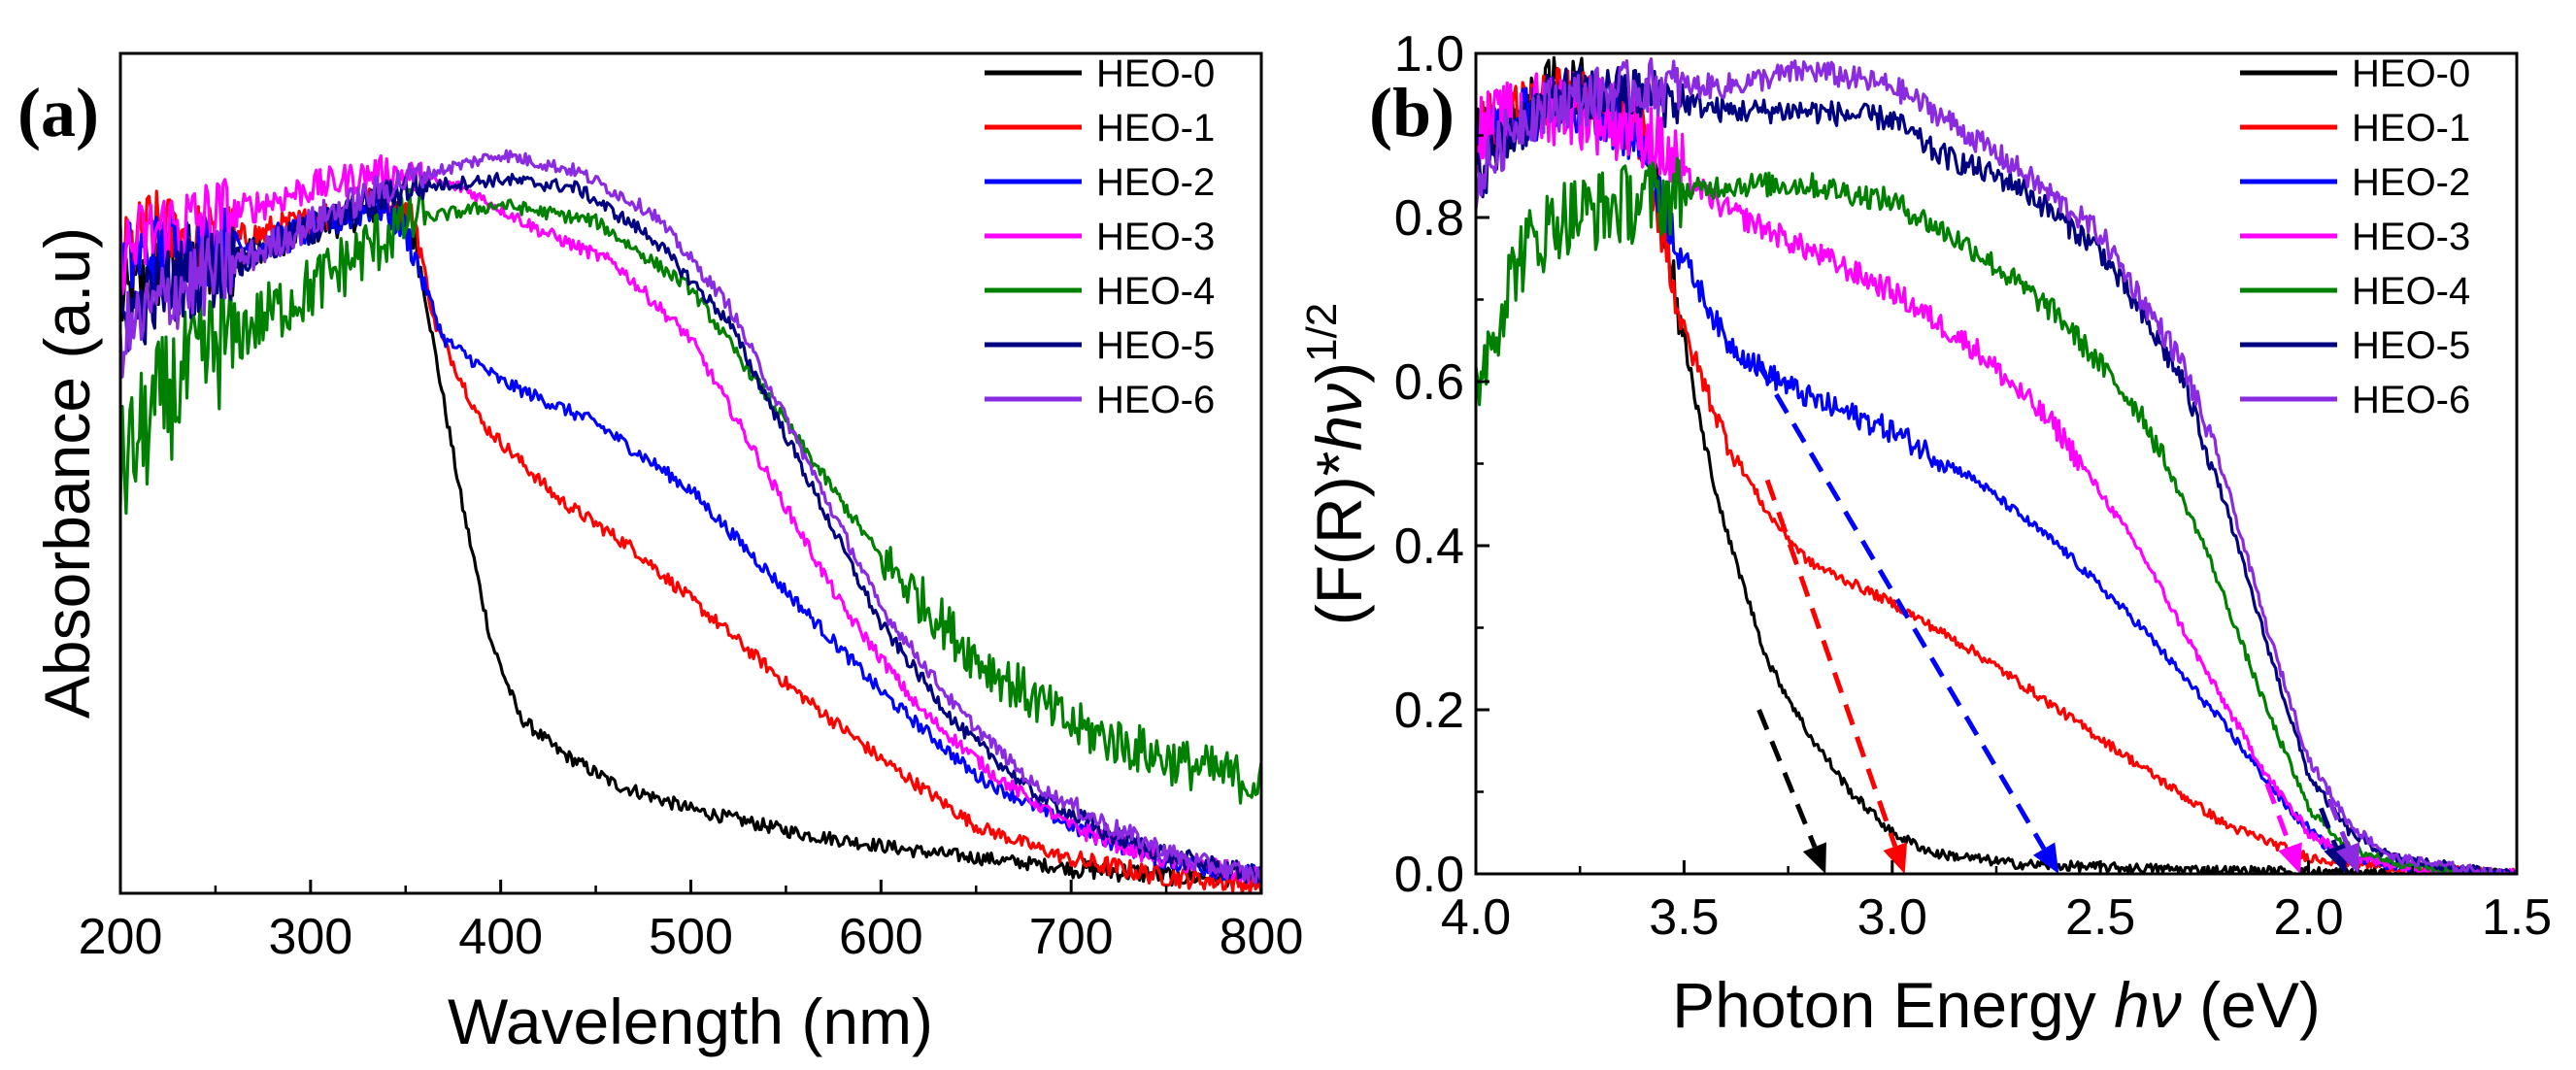  What do you see at coordinates (58, 112) in the screenshot?
I see `panel-label-a: (a)` at bounding box center [58, 112].